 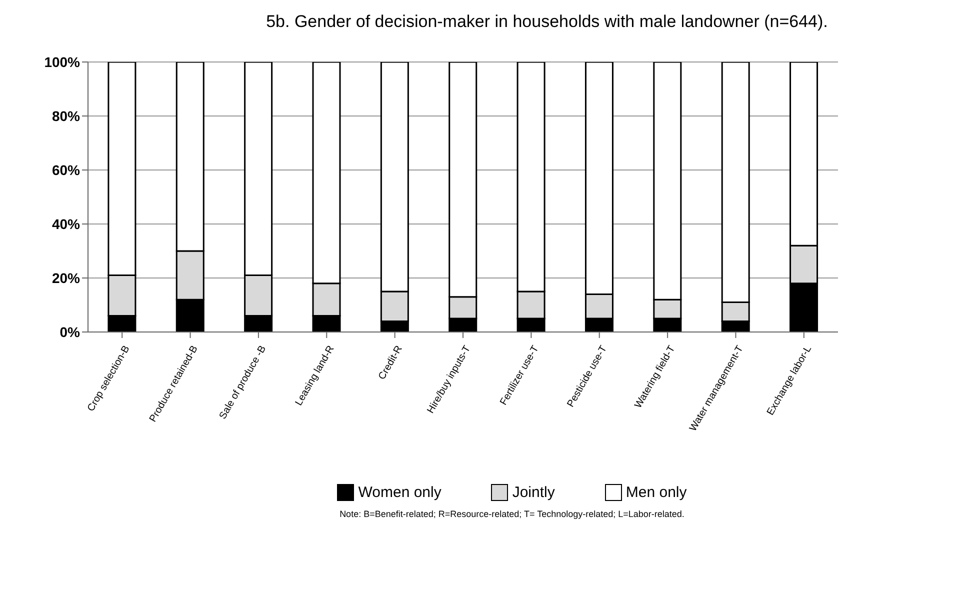 I want to click on y-tick-label: 60%, so click(x=66, y=170).